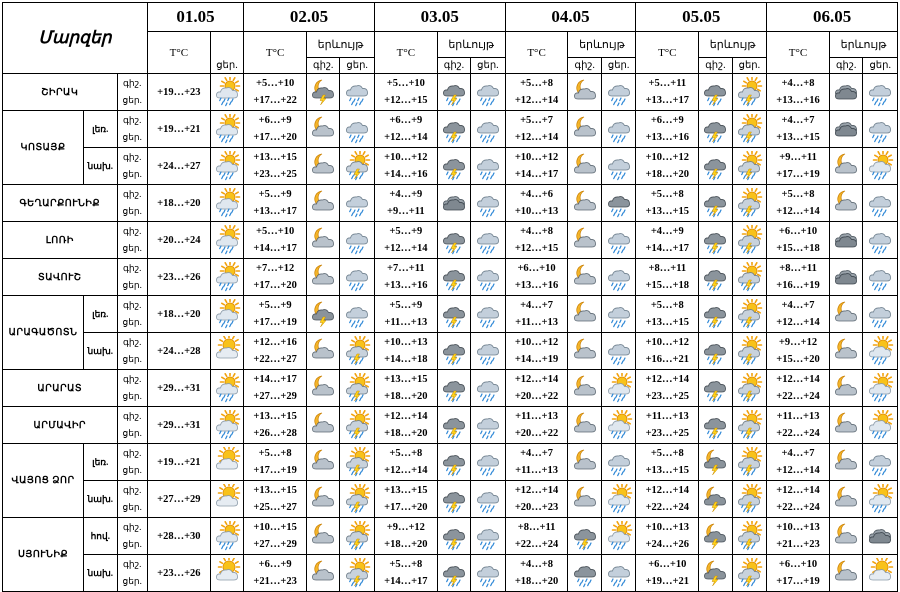  I want to click on day-temperature: +27…+29, so click(275, 396).